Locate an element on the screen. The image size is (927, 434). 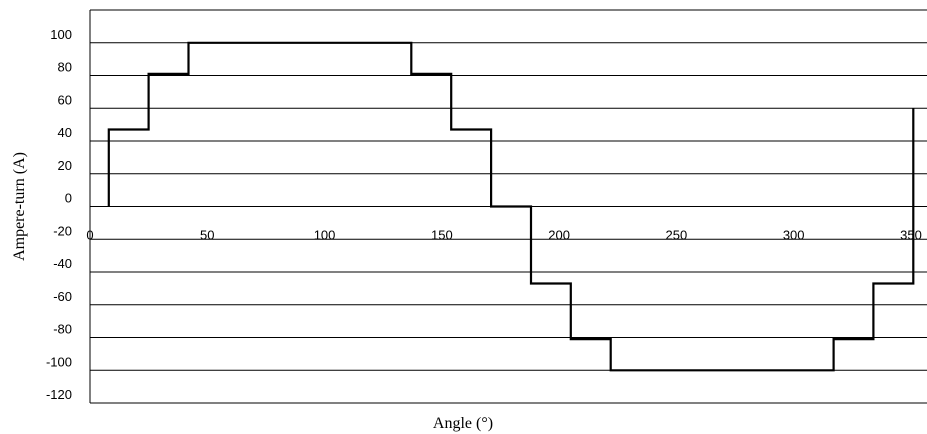
x-tick-label: 0 is located at coordinates (89, 235).